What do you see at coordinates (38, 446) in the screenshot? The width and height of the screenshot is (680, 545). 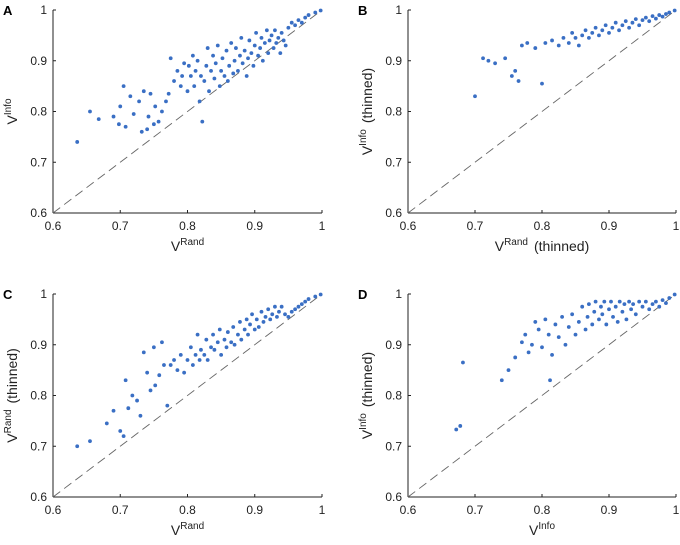 I see `y-tick-label: 0.7` at bounding box center [38, 446].